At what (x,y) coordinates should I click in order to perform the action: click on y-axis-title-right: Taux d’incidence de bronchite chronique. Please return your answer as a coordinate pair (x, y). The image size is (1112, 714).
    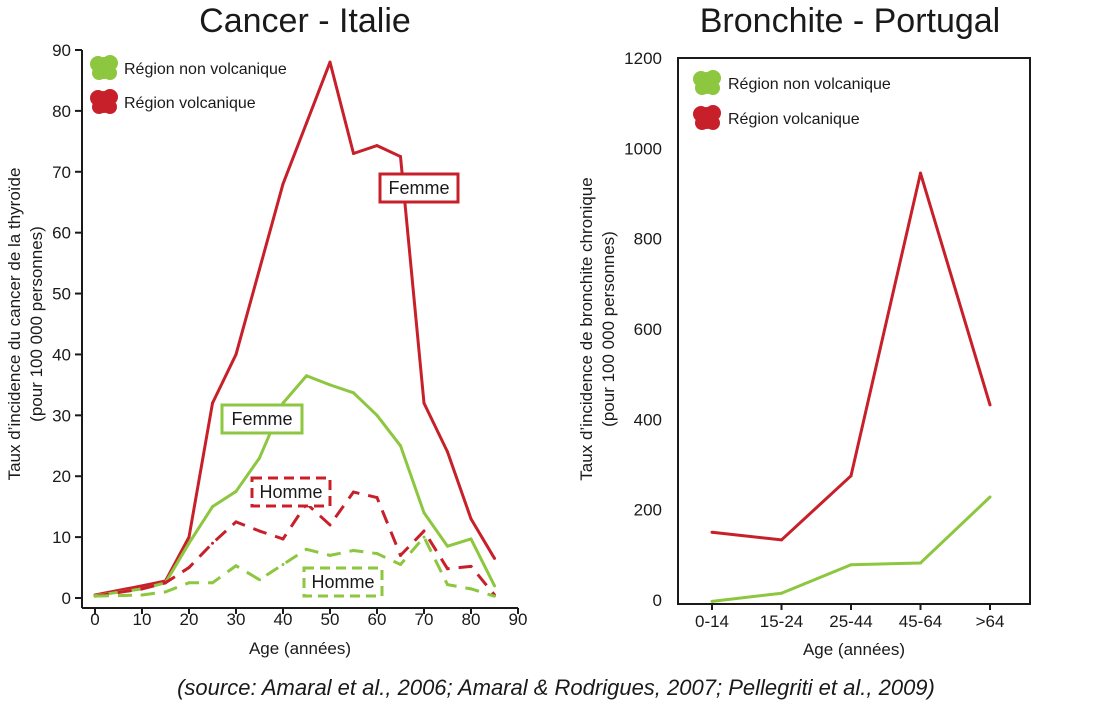
    Looking at the image, I should click on (586, 328).